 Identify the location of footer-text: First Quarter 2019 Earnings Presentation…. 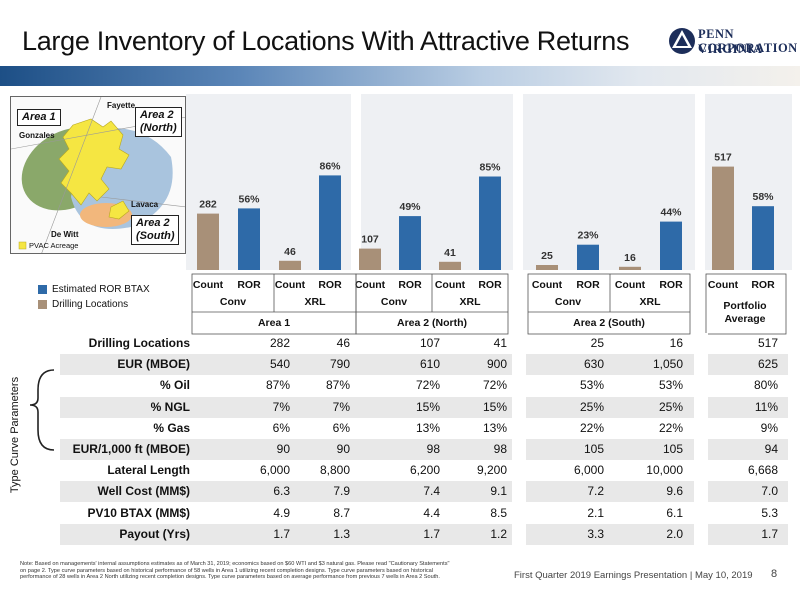
(633, 575).